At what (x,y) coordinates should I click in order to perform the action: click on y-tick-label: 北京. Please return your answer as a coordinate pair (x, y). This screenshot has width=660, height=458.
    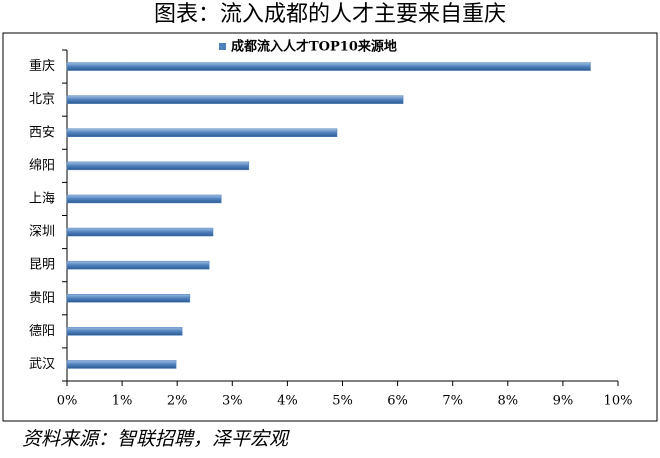
    Looking at the image, I should click on (42, 99).